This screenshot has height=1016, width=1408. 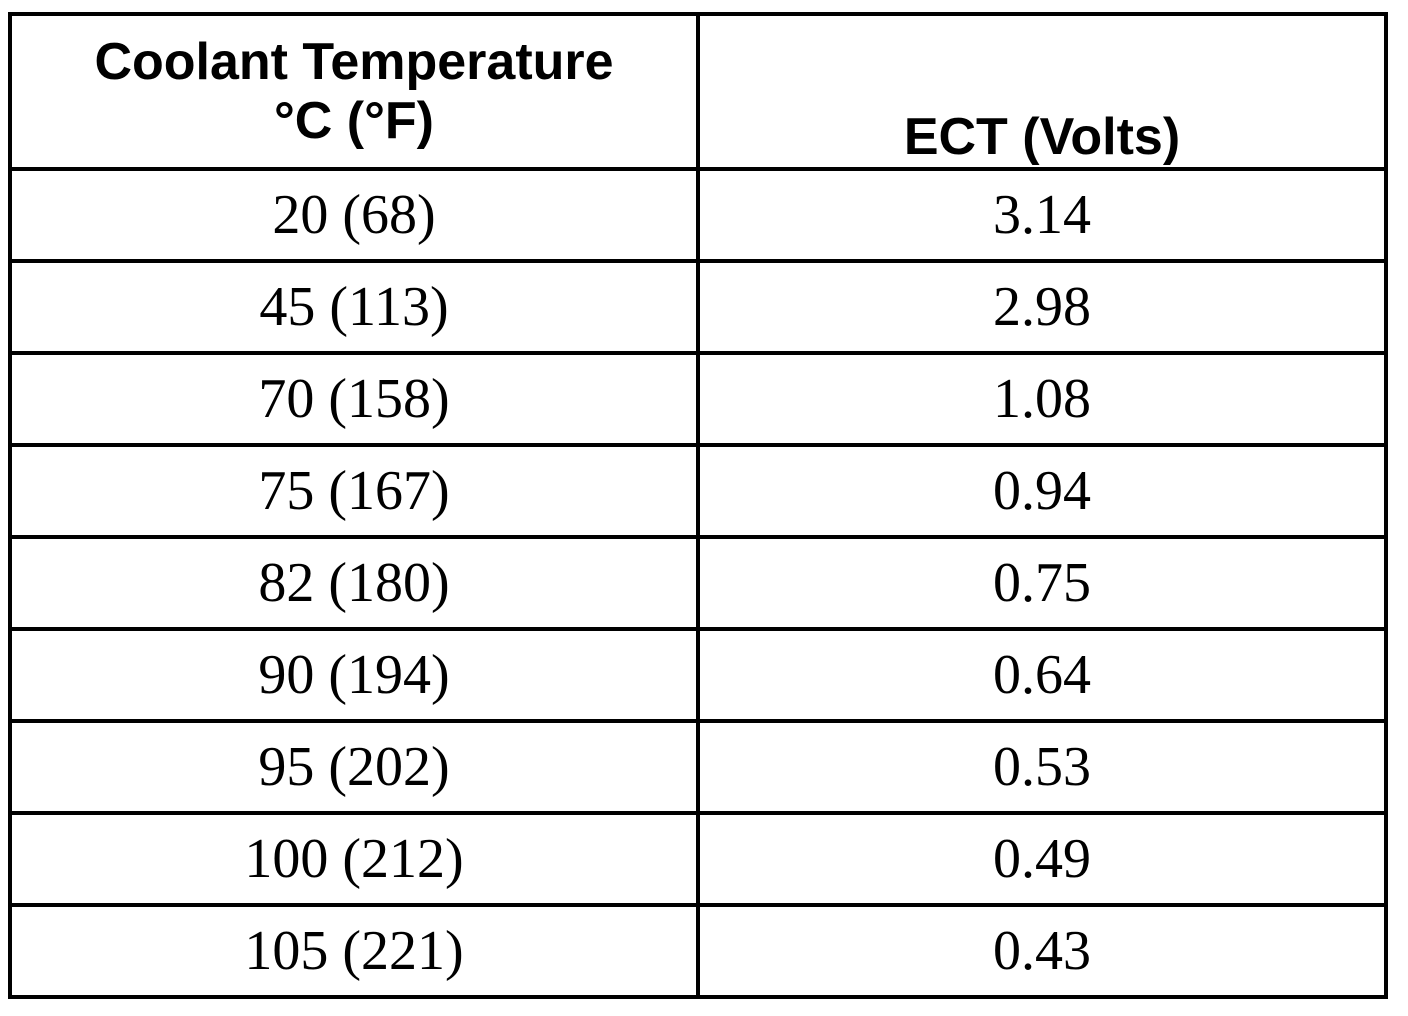 What do you see at coordinates (1042, 951) in the screenshot?
I see `volts-cell: 0.43` at bounding box center [1042, 951].